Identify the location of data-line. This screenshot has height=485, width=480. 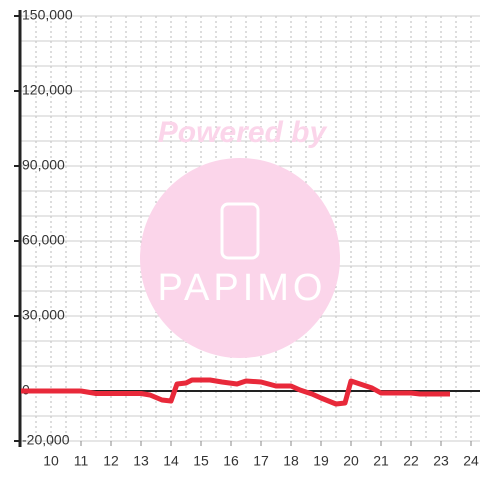
(235, 392).